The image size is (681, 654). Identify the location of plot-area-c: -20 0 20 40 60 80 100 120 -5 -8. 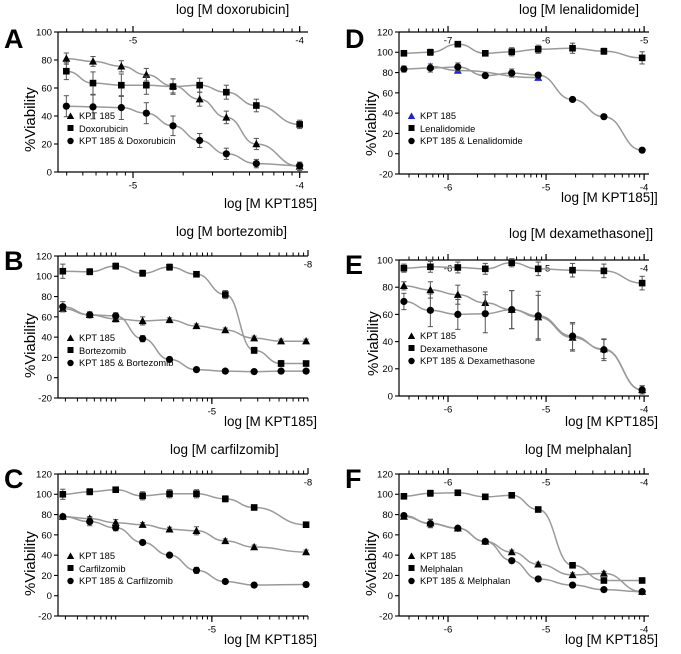
(174, 552).